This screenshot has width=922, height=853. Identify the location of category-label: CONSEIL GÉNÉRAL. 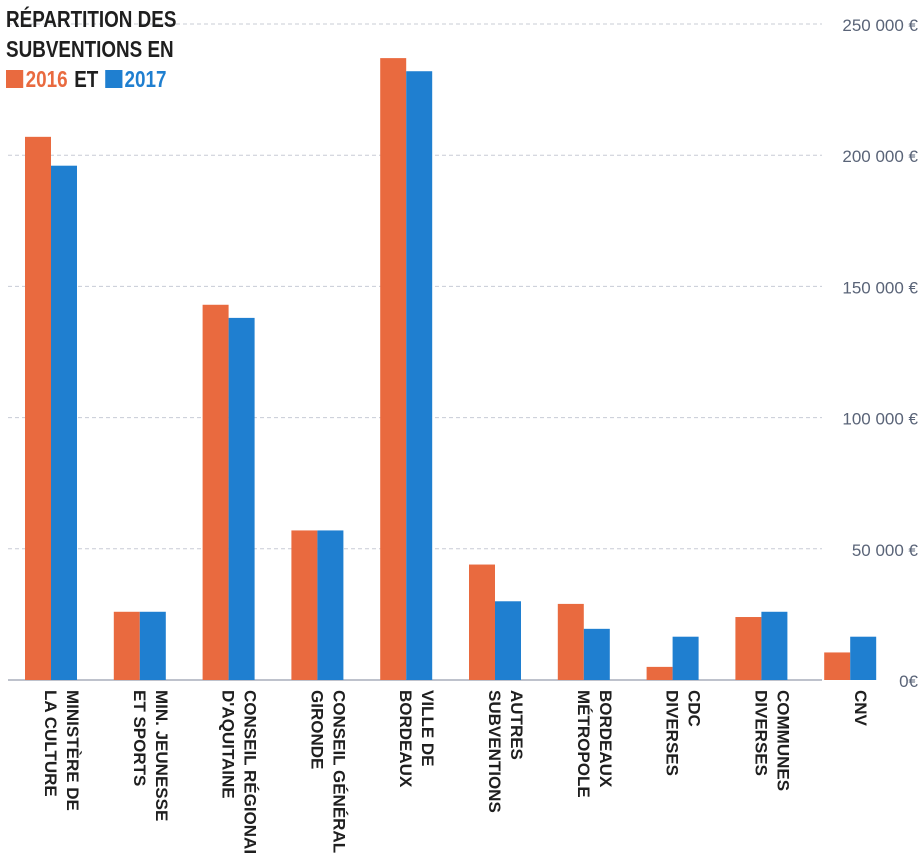
(338, 771).